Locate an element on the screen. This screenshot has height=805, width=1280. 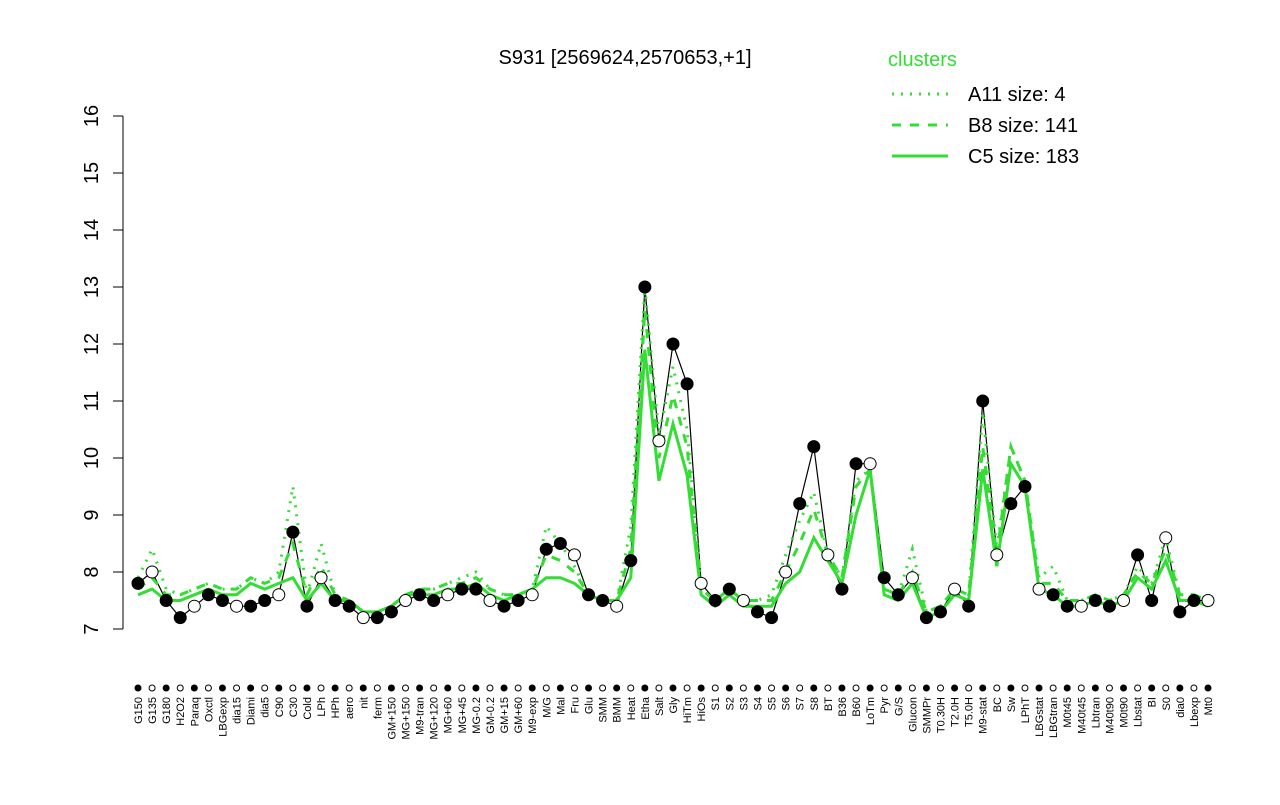
x-tick-label: S1 is located at coordinates (716, 703).